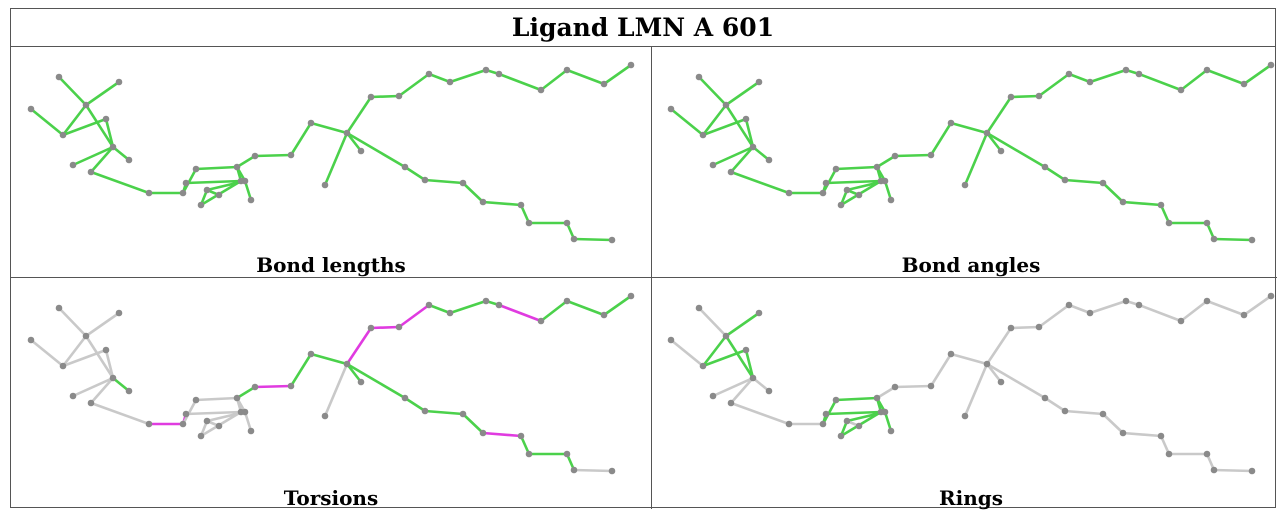 The image size is (1278, 510). What do you see at coordinates (331, 498) in the screenshot?
I see `caption-torsions: Torsions` at bounding box center [331, 498].